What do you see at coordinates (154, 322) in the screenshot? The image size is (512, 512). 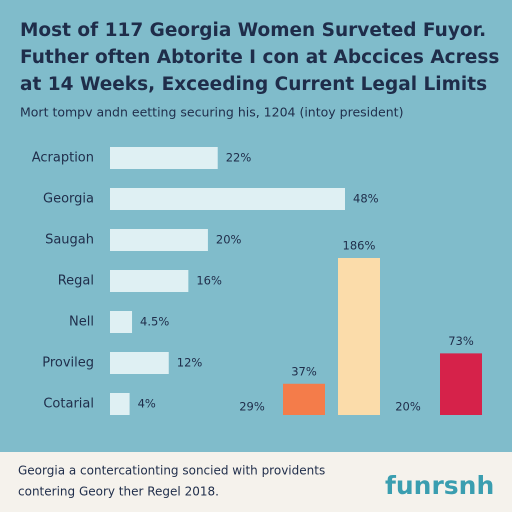 I see `value-label: 4.5%` at bounding box center [154, 322].